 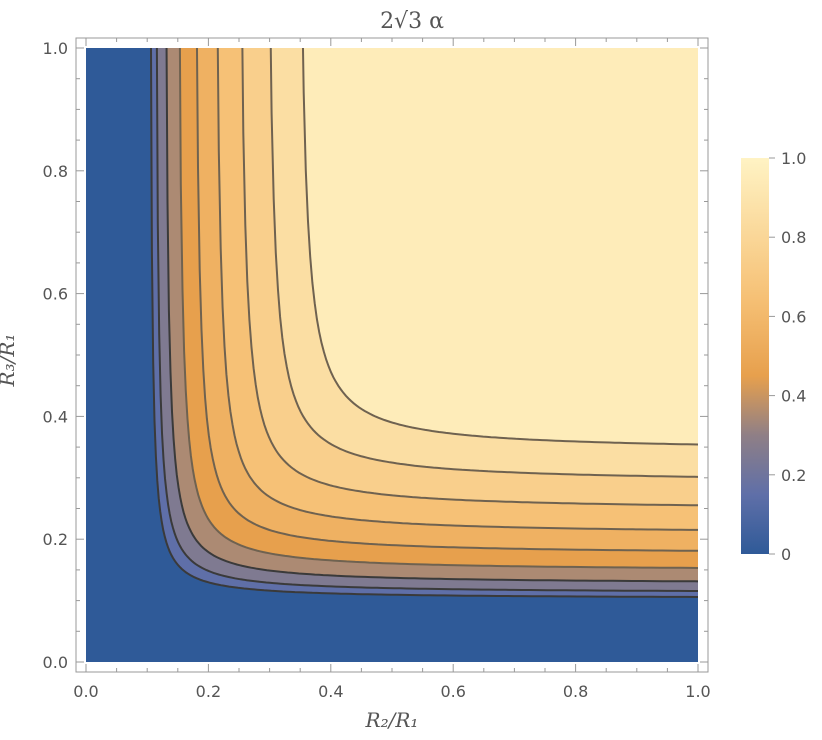 What do you see at coordinates (755, 356) in the screenshot?
I see `legend-color-bar` at bounding box center [755, 356].